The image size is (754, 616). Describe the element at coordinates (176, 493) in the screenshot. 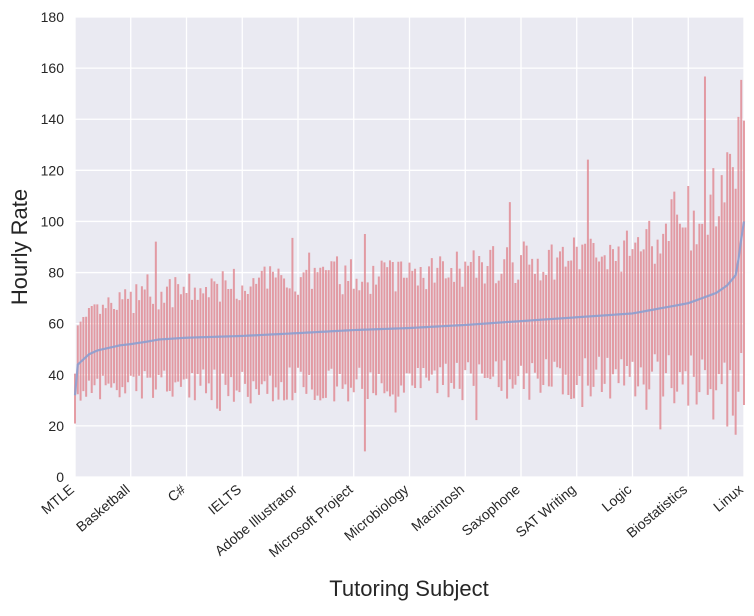

I see `x-tick-label: C#` at that location.